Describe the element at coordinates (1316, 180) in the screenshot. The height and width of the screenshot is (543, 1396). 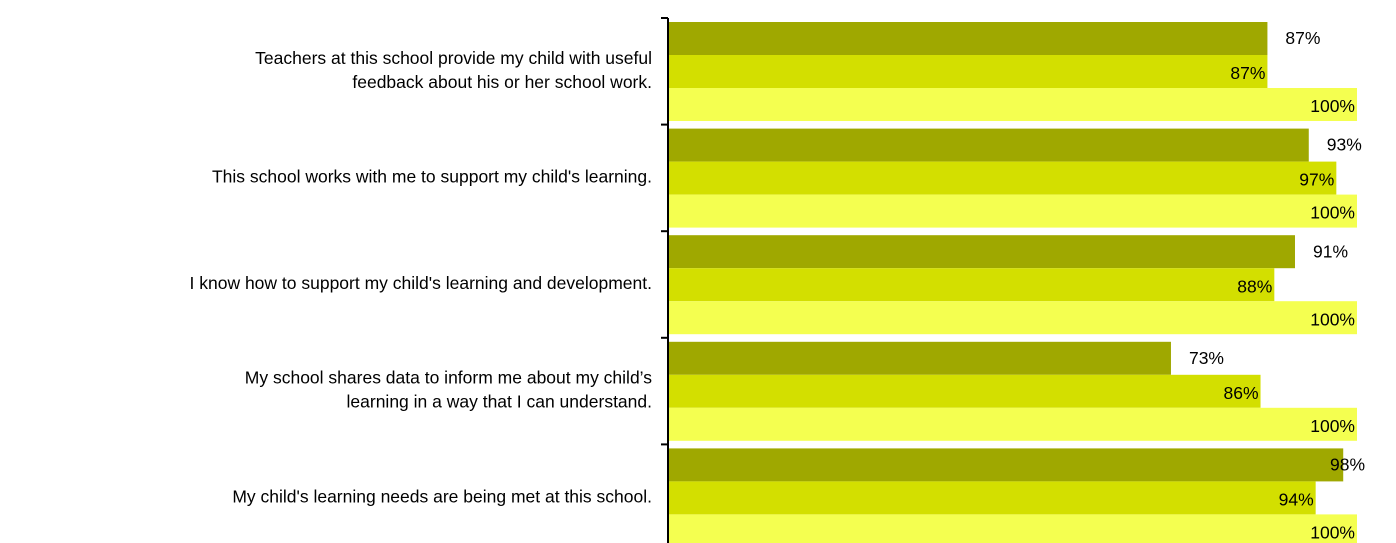
I see `data-label: 97%` at that location.